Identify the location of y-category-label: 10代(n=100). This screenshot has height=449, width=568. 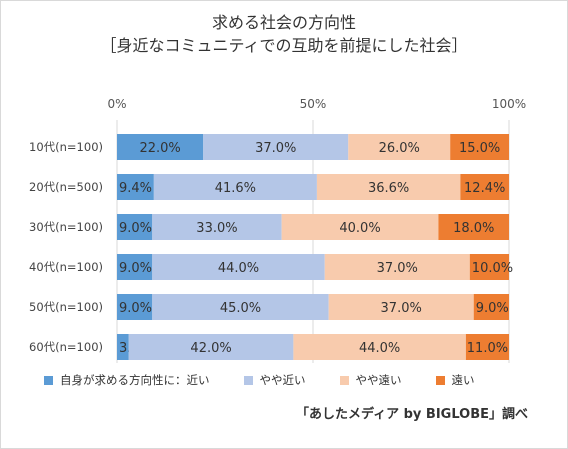
(66, 147).